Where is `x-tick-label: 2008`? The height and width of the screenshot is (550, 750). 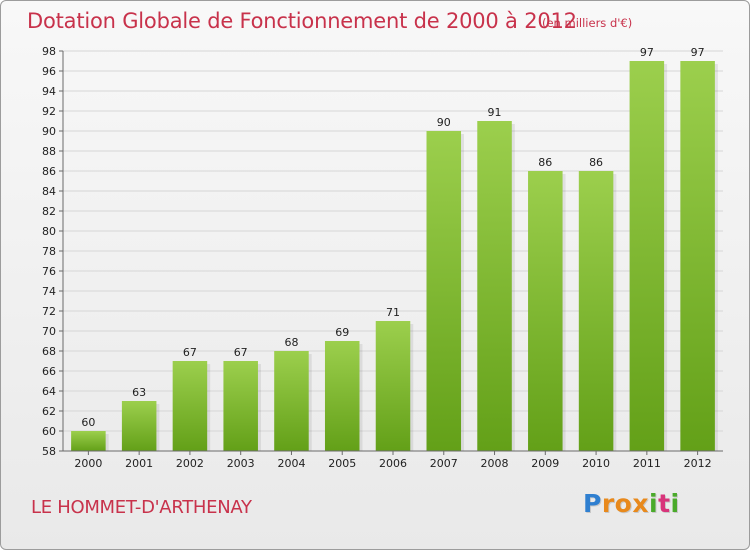
x-tick-label: 2008 is located at coordinates (495, 463).